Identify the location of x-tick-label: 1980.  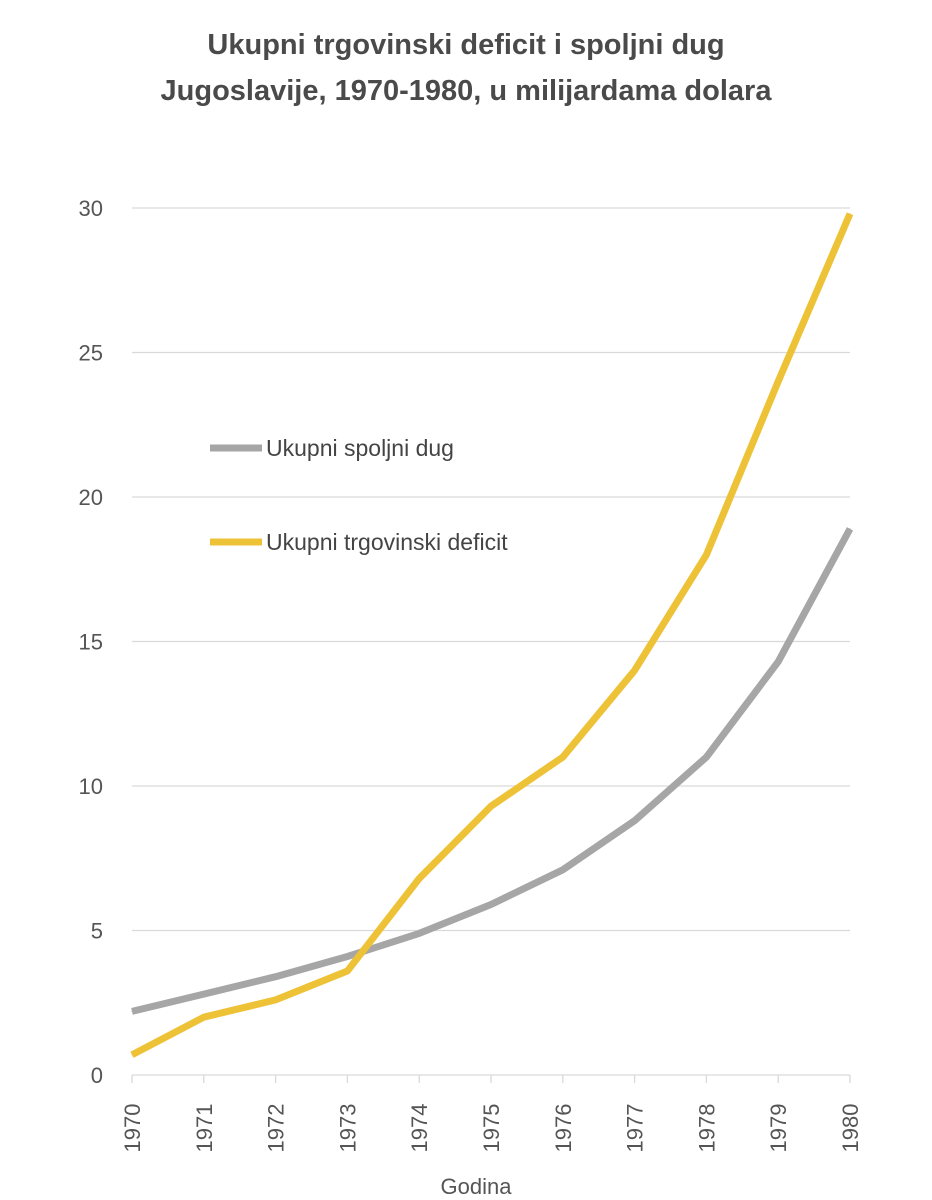
(850, 1128).